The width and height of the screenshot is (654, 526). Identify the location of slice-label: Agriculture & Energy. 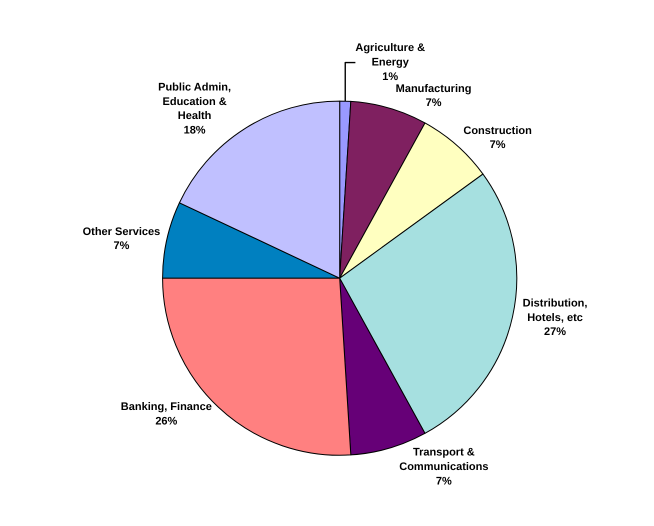
(390, 55).